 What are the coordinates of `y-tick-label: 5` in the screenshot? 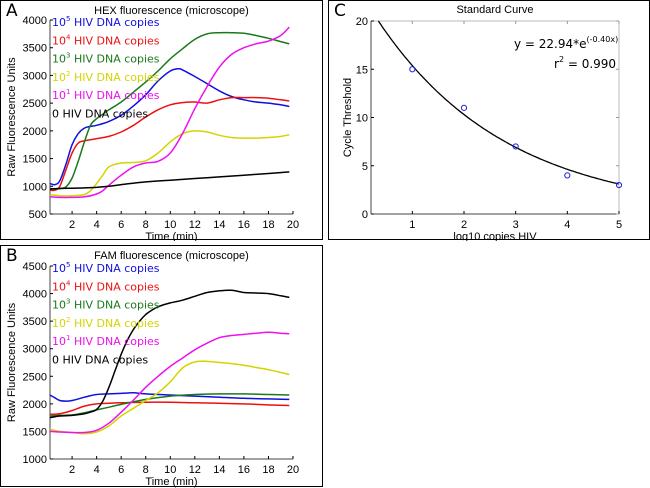 It's located at (365, 167).